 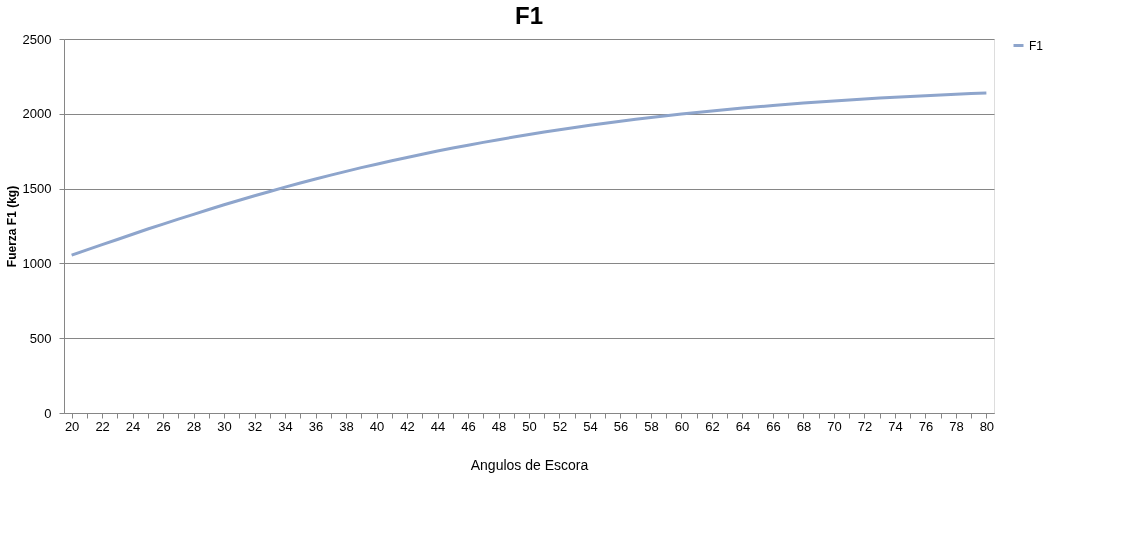 I want to click on x-tick-label: 36, so click(x=316, y=426).